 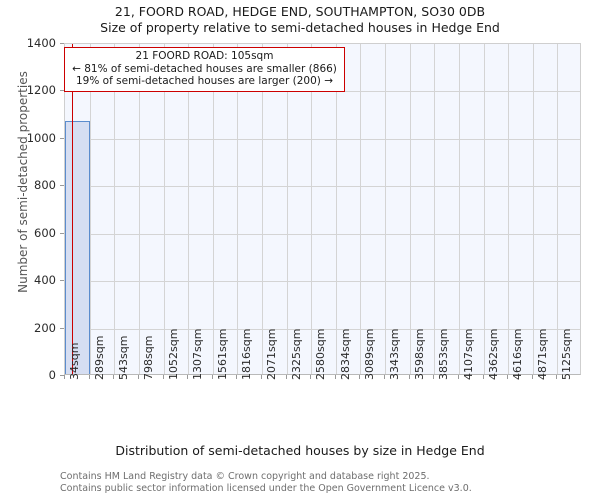 I want to click on x-tick-label: 3343sqm, so click(x=394, y=354).